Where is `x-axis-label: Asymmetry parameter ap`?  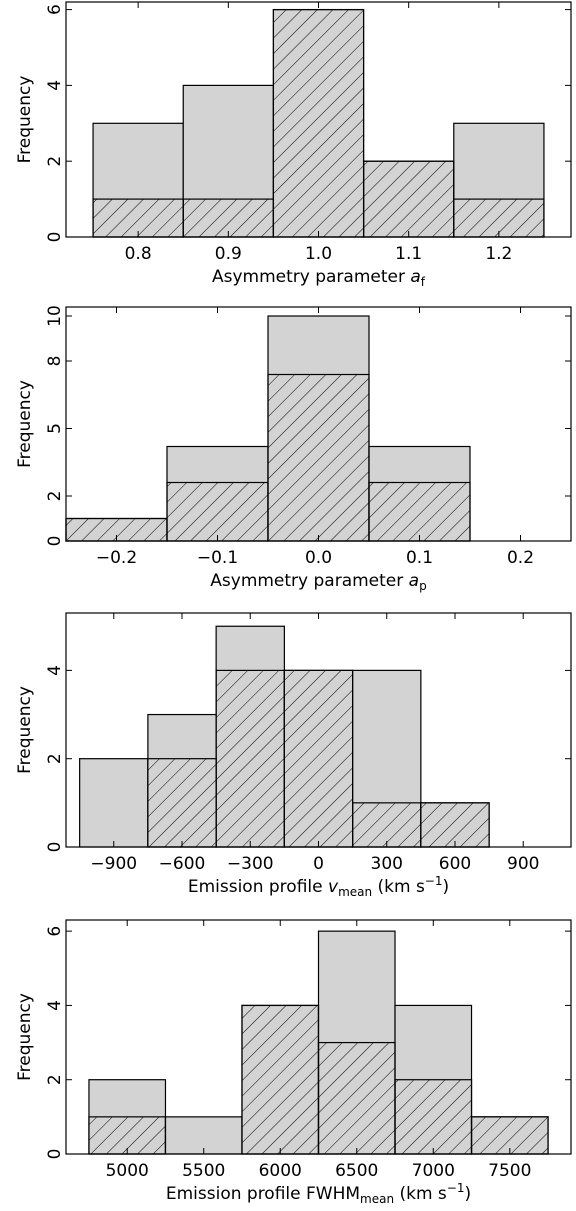 x-axis-label: Asymmetry parameter ap is located at coordinates (318, 582).